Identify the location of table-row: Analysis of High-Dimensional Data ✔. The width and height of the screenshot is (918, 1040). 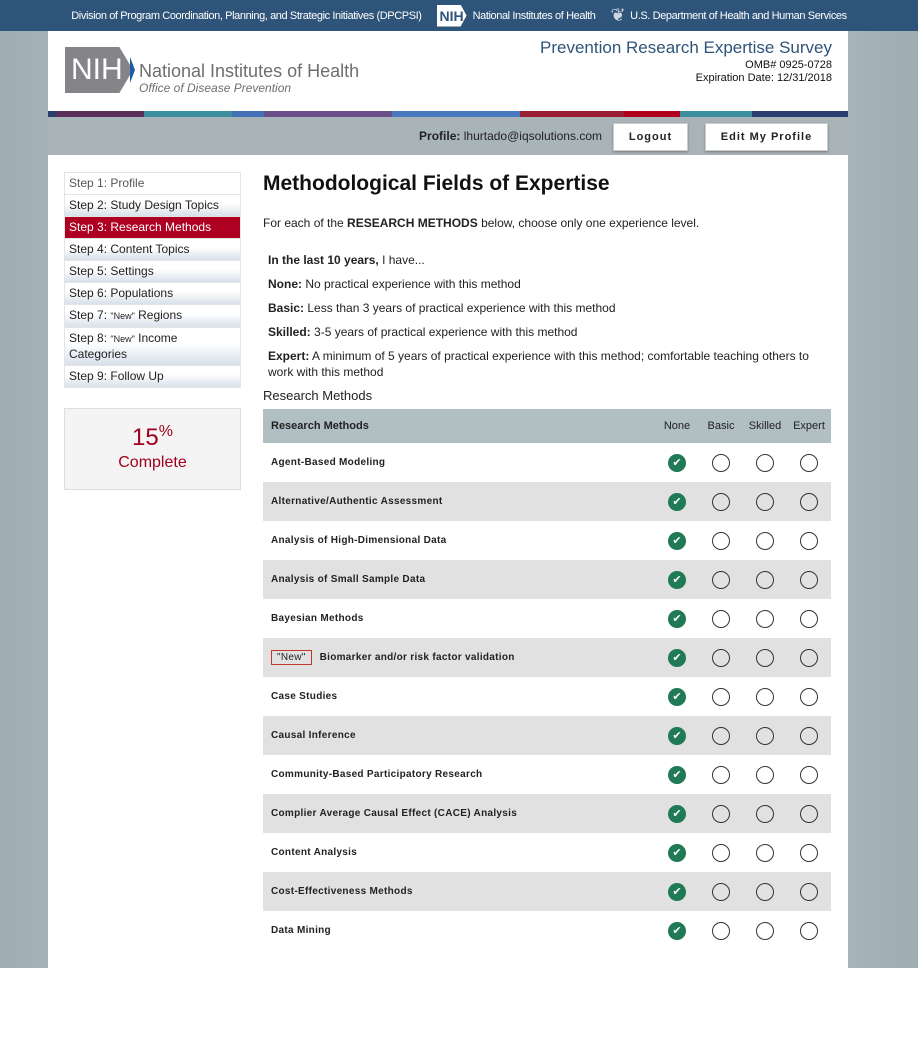
(547, 540).